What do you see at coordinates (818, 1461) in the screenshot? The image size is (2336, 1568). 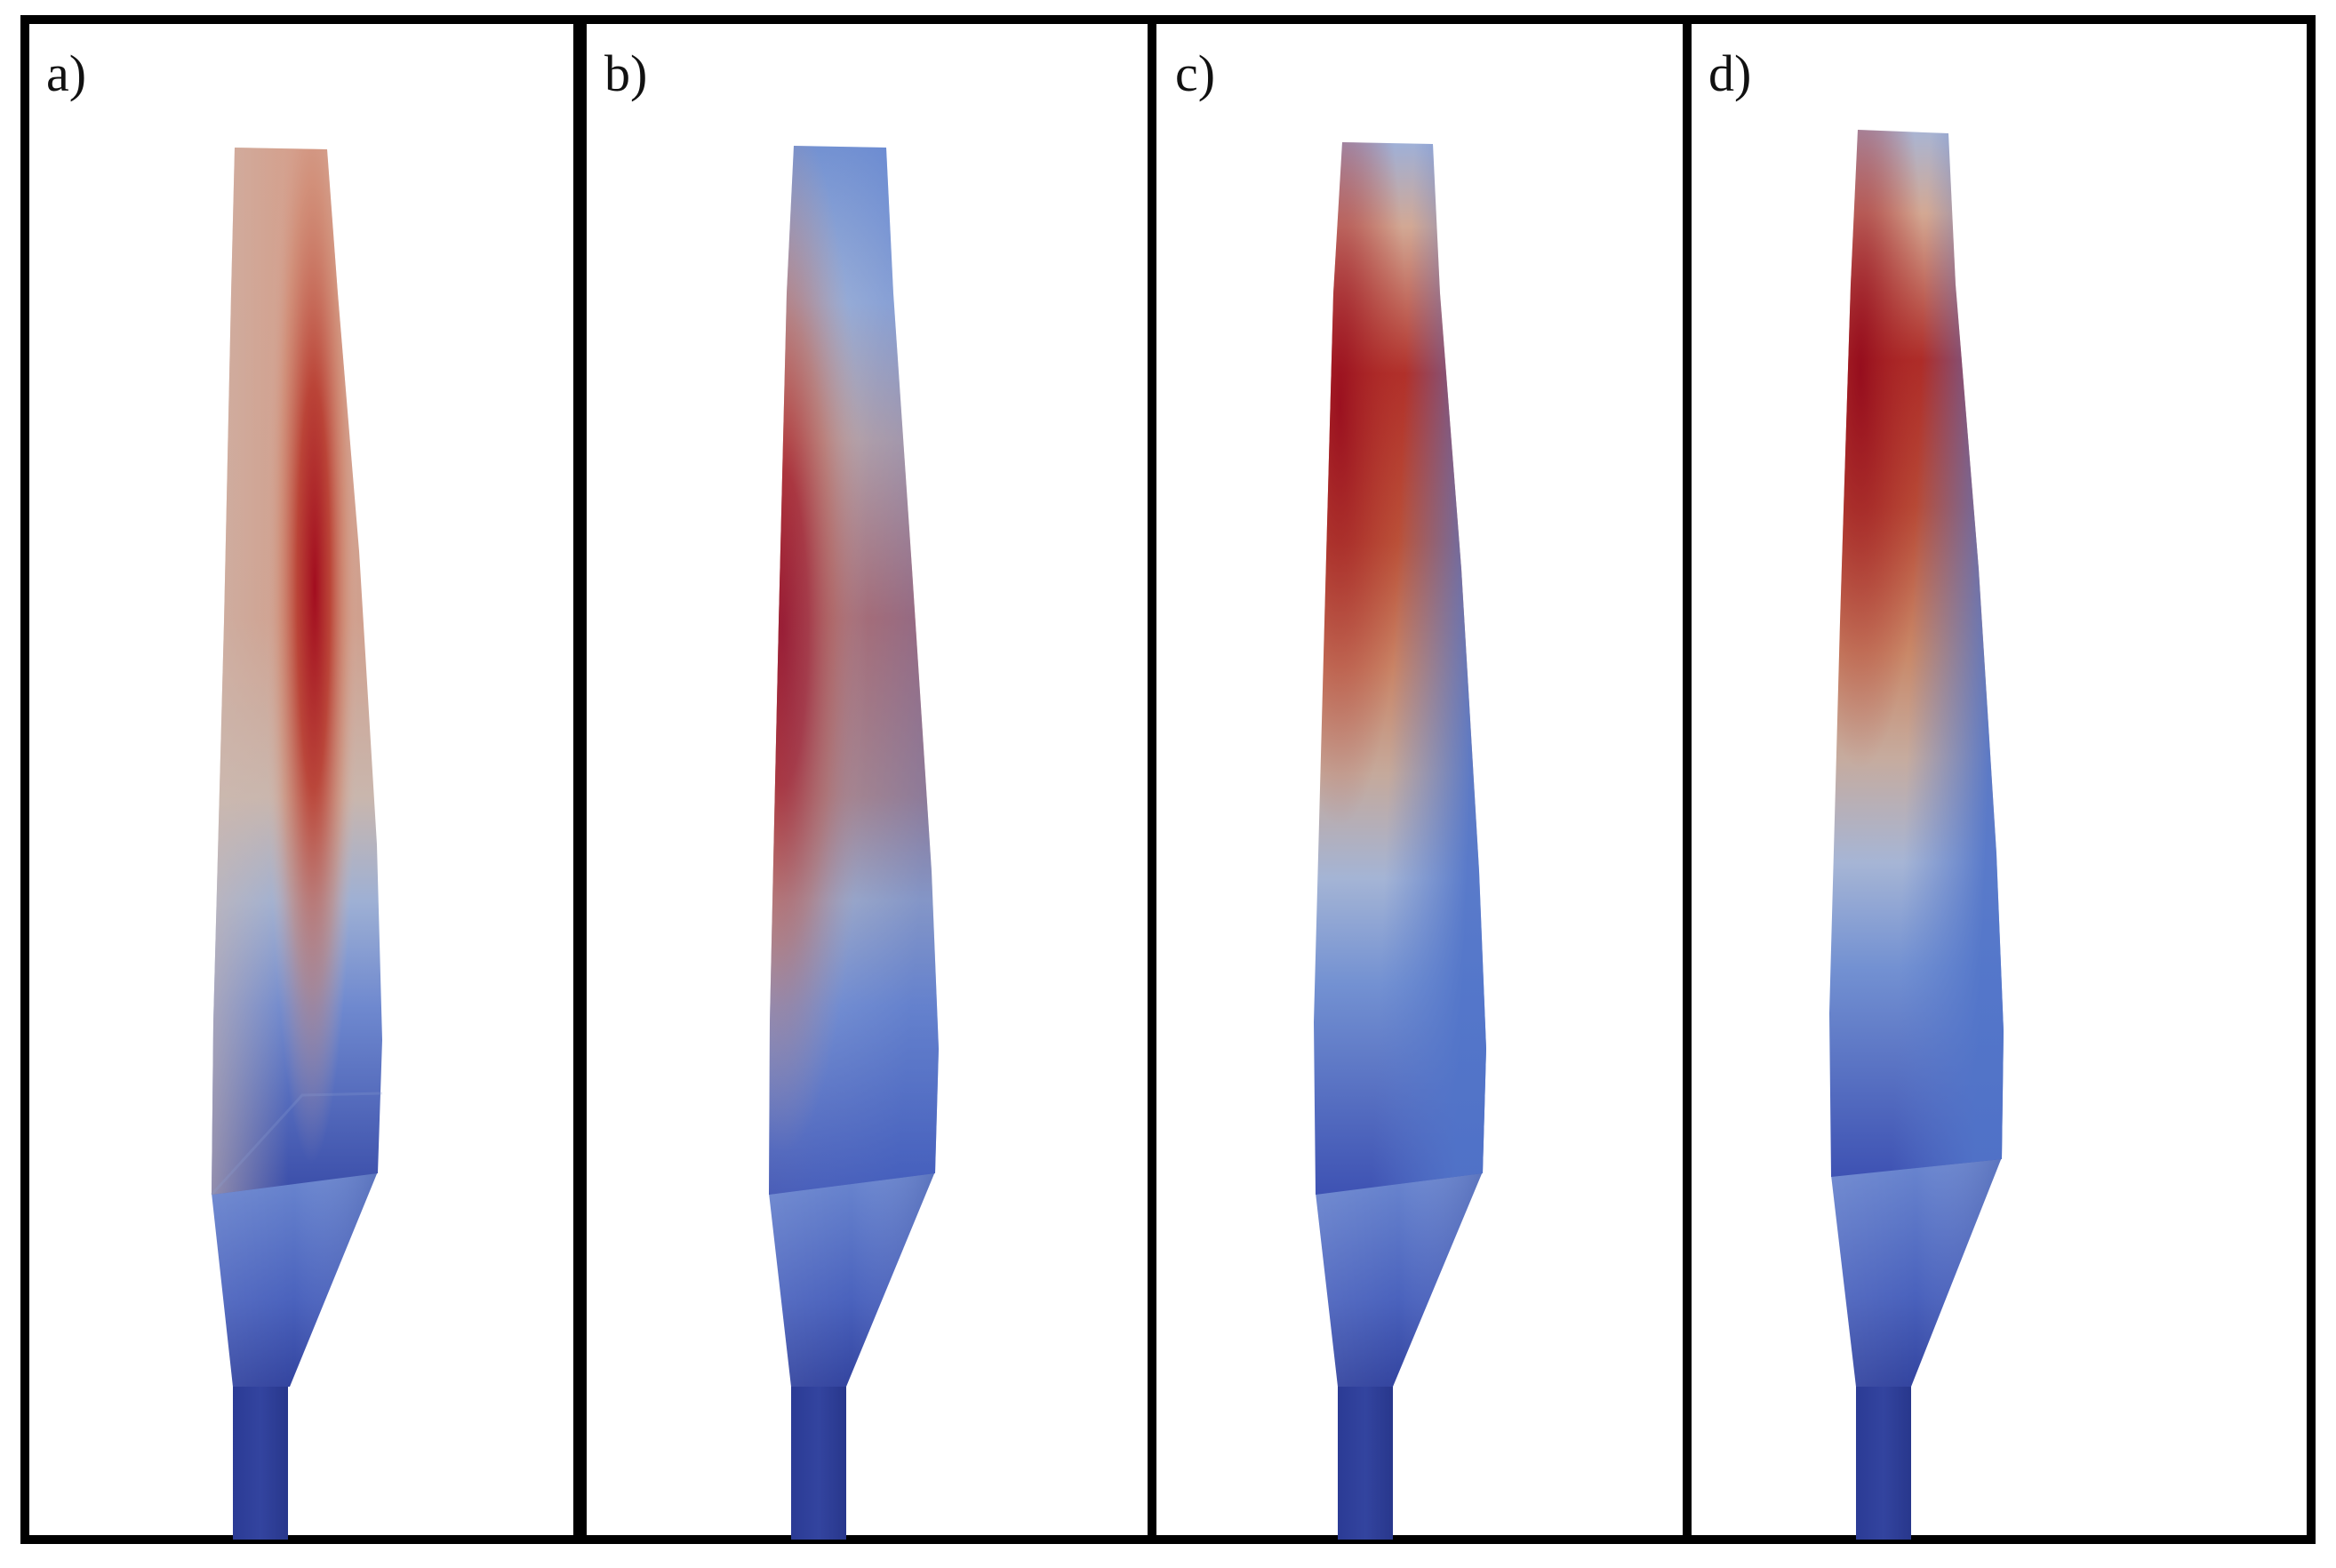 I see `panel-b-shaft` at bounding box center [818, 1461].